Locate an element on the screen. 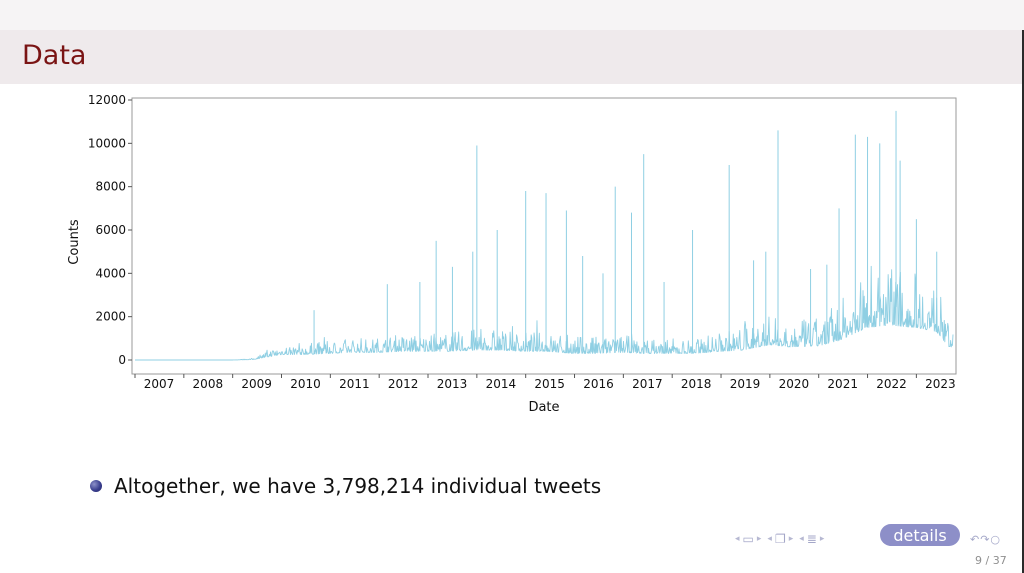 The image size is (1024, 573). frame-nav: ◂ ▭ ▸ is located at coordinates (748, 539).